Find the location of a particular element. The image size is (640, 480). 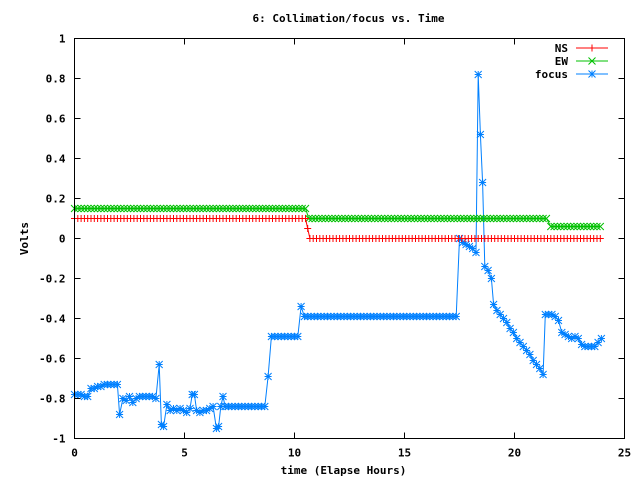

x-tick-label: 15 is located at coordinates (404, 453).